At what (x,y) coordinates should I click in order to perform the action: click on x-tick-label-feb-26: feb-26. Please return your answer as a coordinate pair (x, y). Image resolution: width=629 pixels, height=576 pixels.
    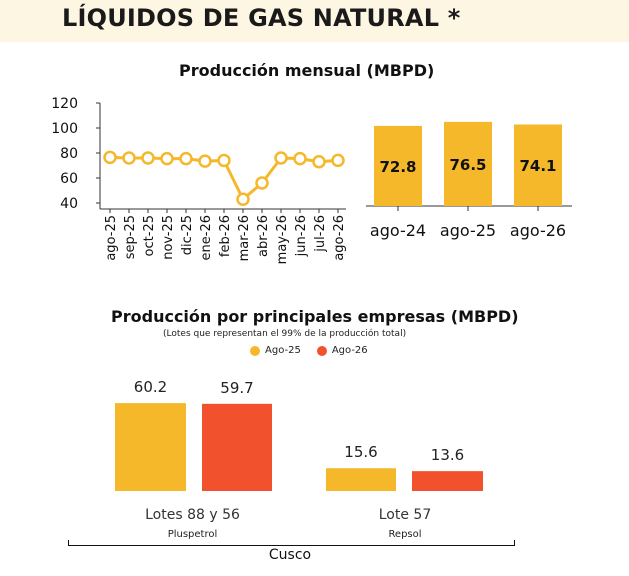
    Looking at the image, I should click on (225, 236).